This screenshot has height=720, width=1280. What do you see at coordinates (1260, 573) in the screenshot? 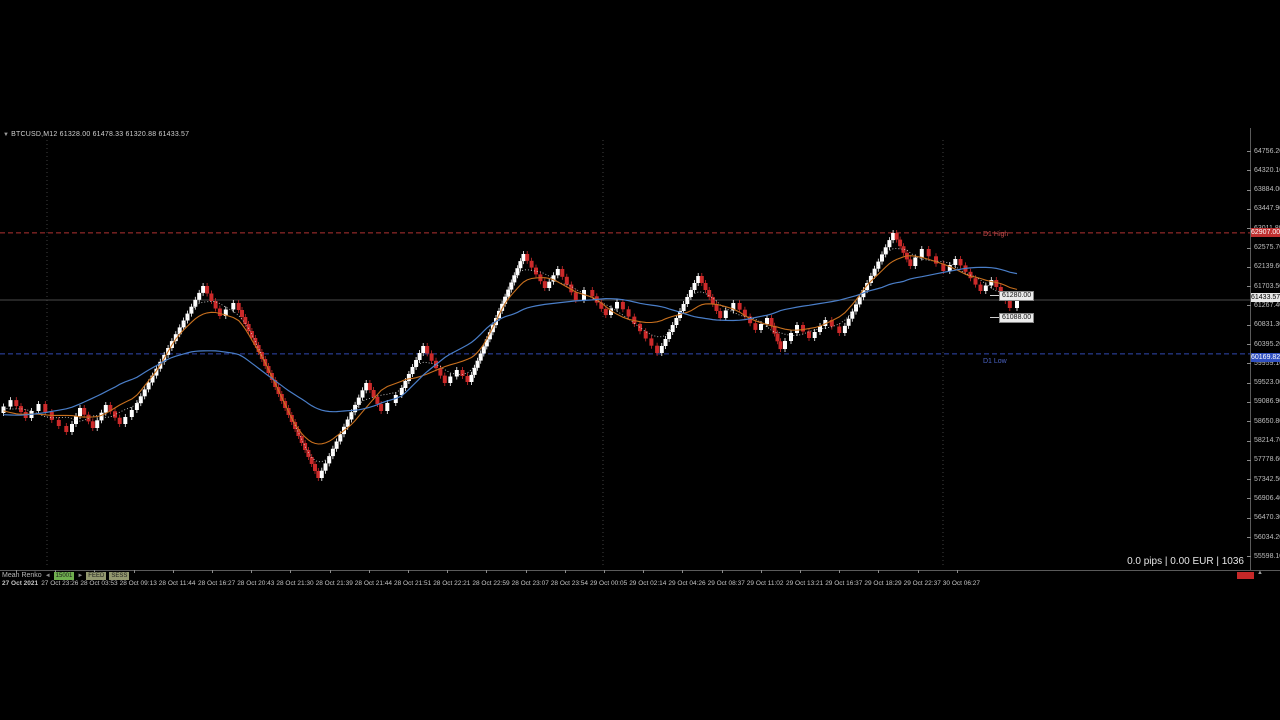
I see `scroll-to-end-icon: ▲` at bounding box center [1260, 573].